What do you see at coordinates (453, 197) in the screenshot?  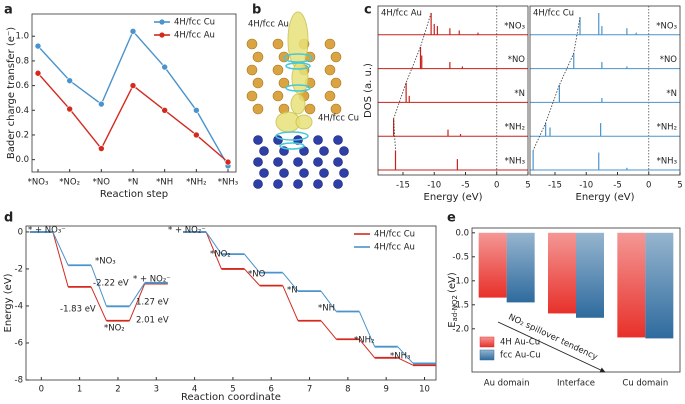 I see `x-axis-label: Energy (eV)` at bounding box center [453, 197].